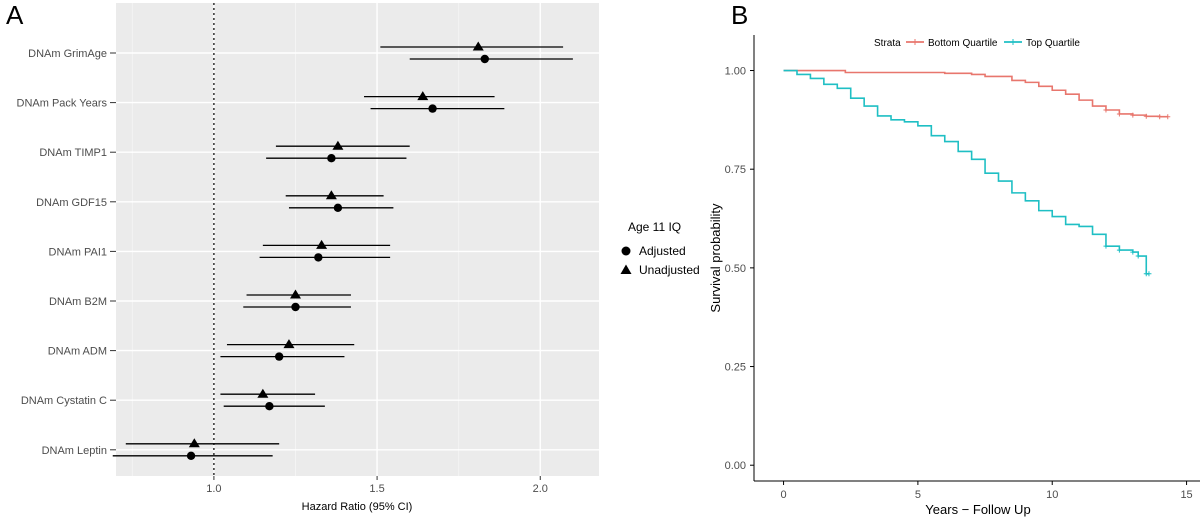 This screenshot has height=518, width=1200. I want to click on row-label-dnam-grimage: DNAm GrimAge, so click(67, 54).